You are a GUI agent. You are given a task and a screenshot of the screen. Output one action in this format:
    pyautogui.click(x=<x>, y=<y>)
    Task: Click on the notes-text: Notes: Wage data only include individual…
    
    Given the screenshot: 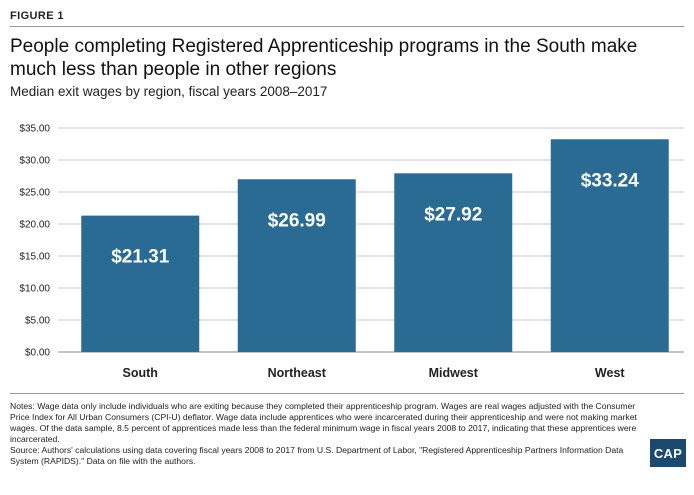 What is the action you would take?
    pyautogui.click(x=323, y=422)
    